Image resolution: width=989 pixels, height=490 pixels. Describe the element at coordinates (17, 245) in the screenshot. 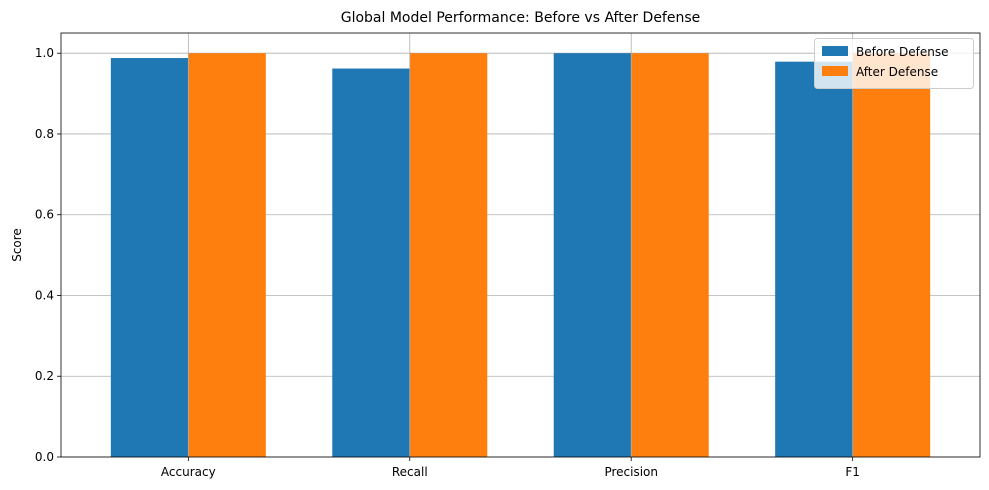

I see `y-axis-label: Score` at that location.